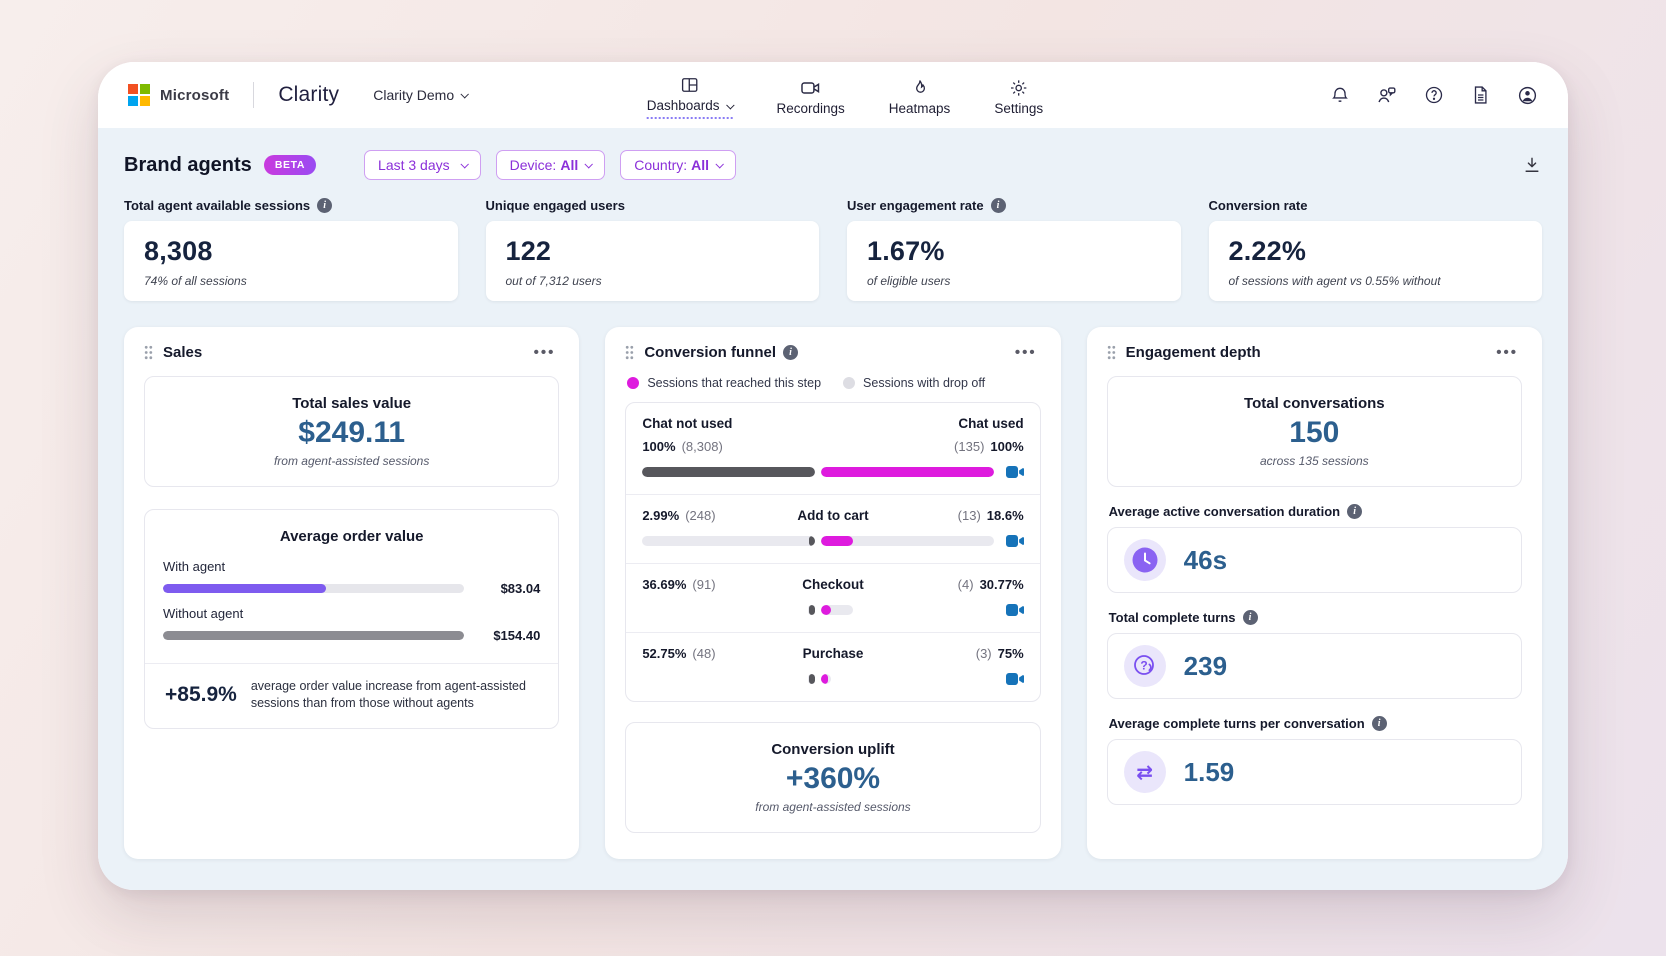 Image resolution: width=1666 pixels, height=956 pixels. Describe the element at coordinates (1144, 772) in the screenshot. I see `swap-arrows-icon: ⇄` at that location.